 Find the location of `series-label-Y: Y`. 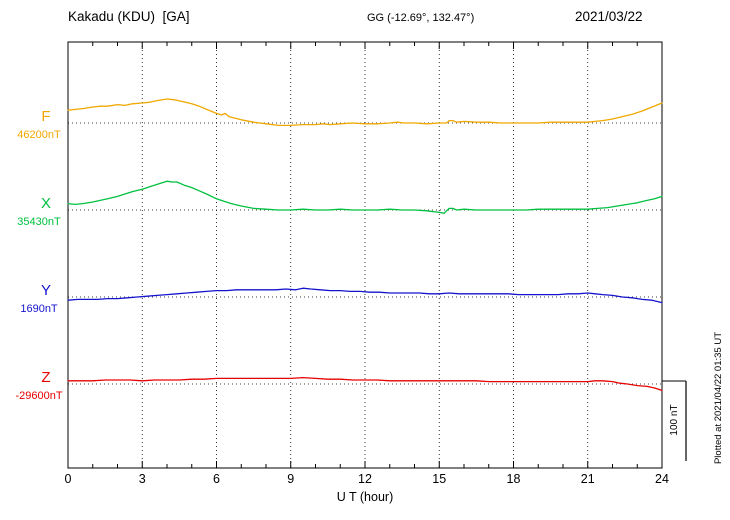

series-label-Y: Y is located at coordinates (46, 290).